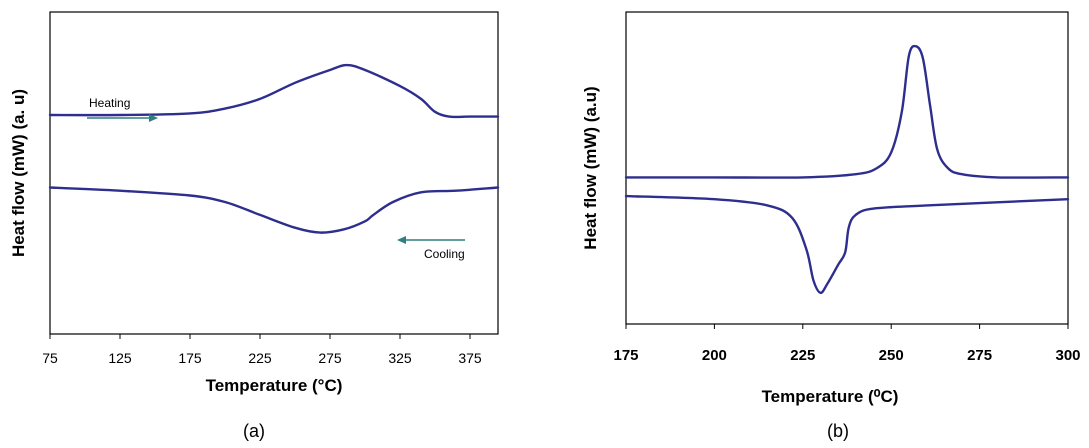 This screenshot has width=1089, height=448. What do you see at coordinates (330, 358) in the screenshot?
I see `x-tick-label-a: 275` at bounding box center [330, 358].